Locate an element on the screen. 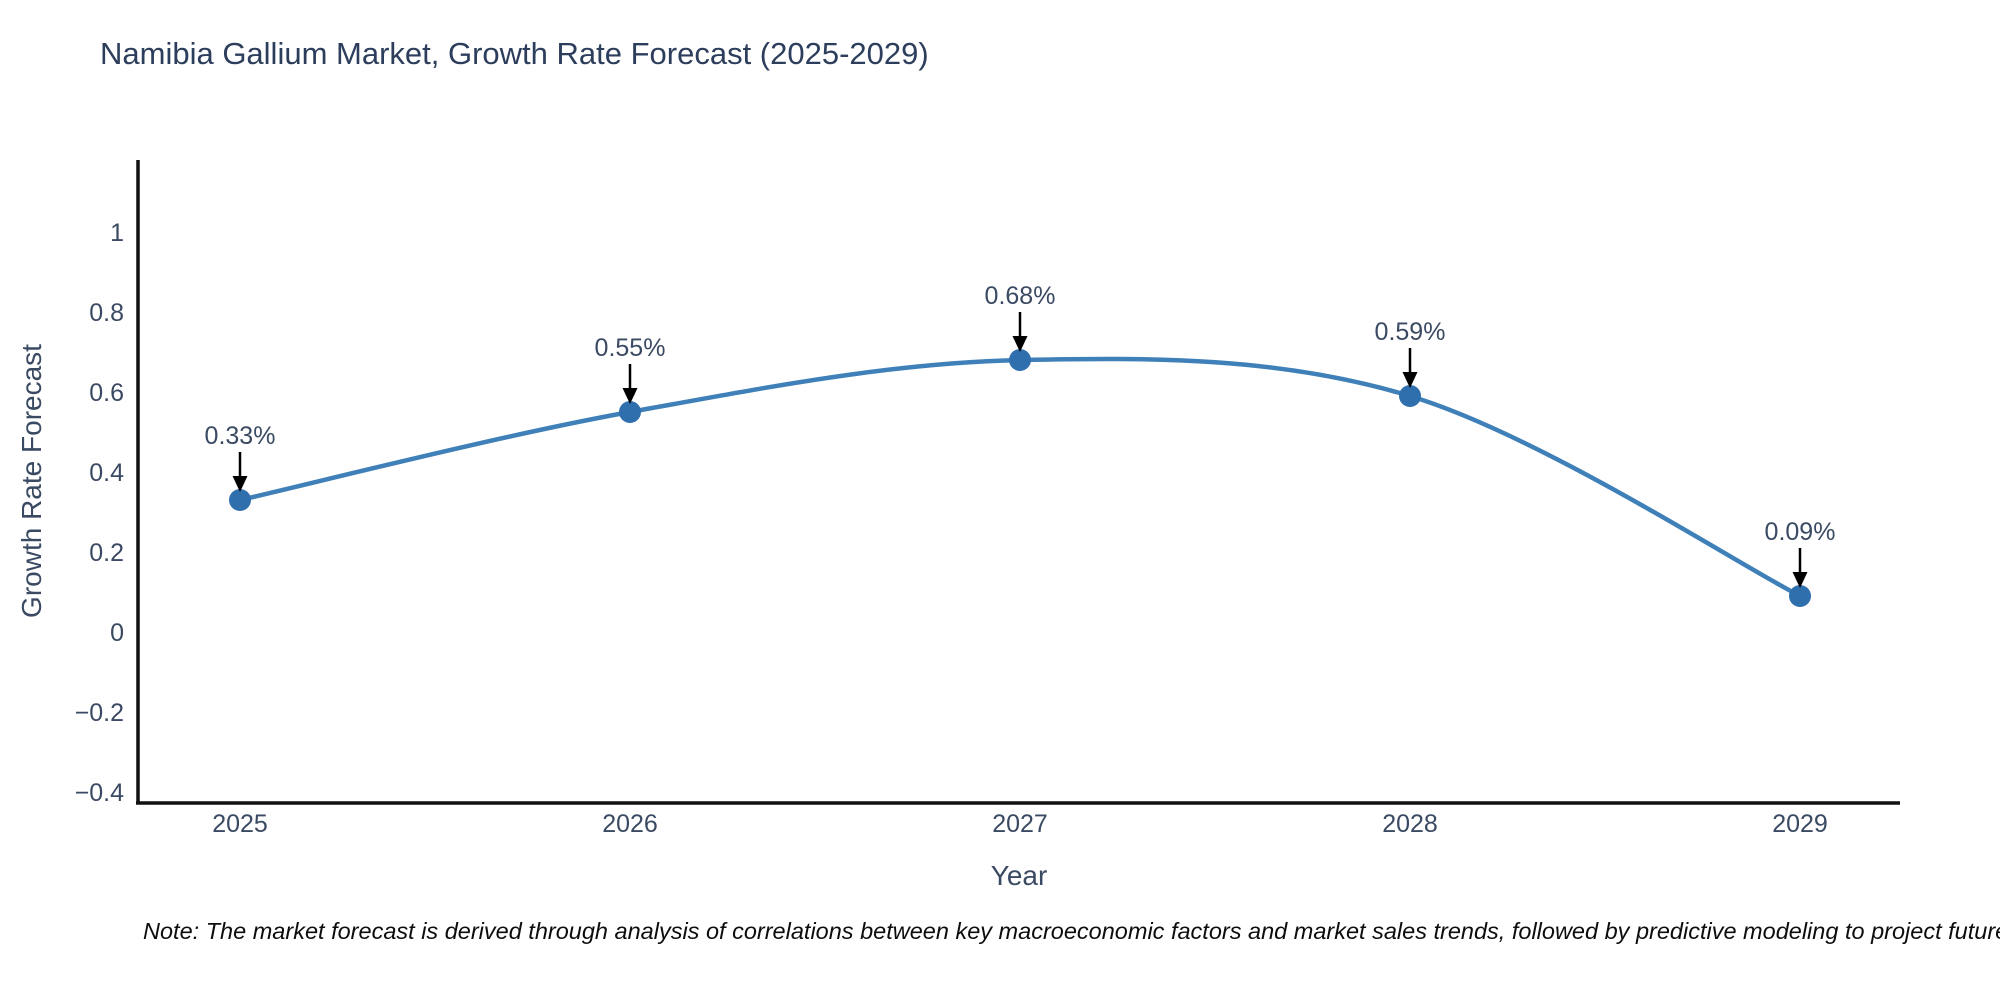 This screenshot has height=1000, width=2000. x-tick-label: 2027 is located at coordinates (1020, 824).